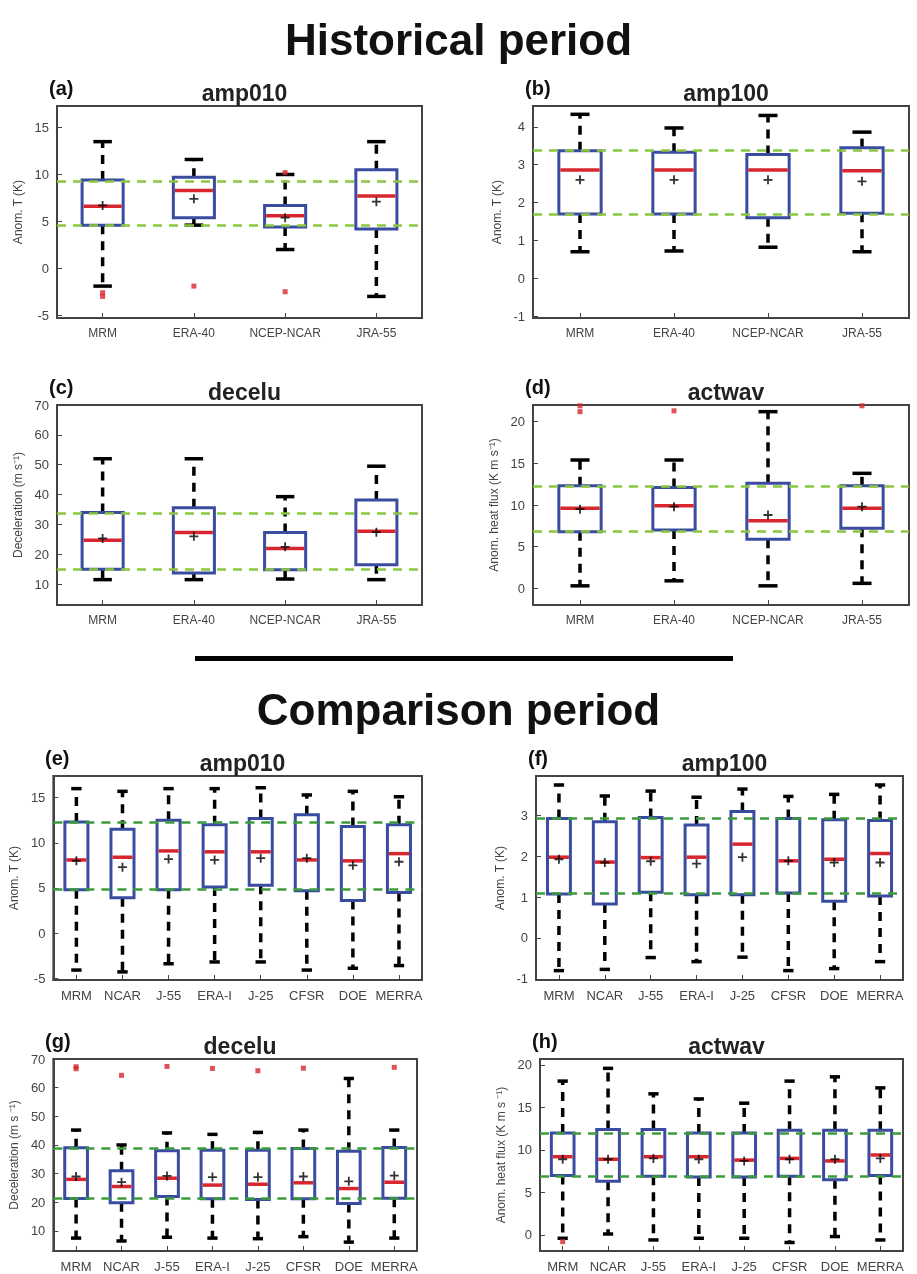 This screenshot has height=1274, width=917. Describe the element at coordinates (538, 758) in the screenshot. I see `text: (f)` at that location.